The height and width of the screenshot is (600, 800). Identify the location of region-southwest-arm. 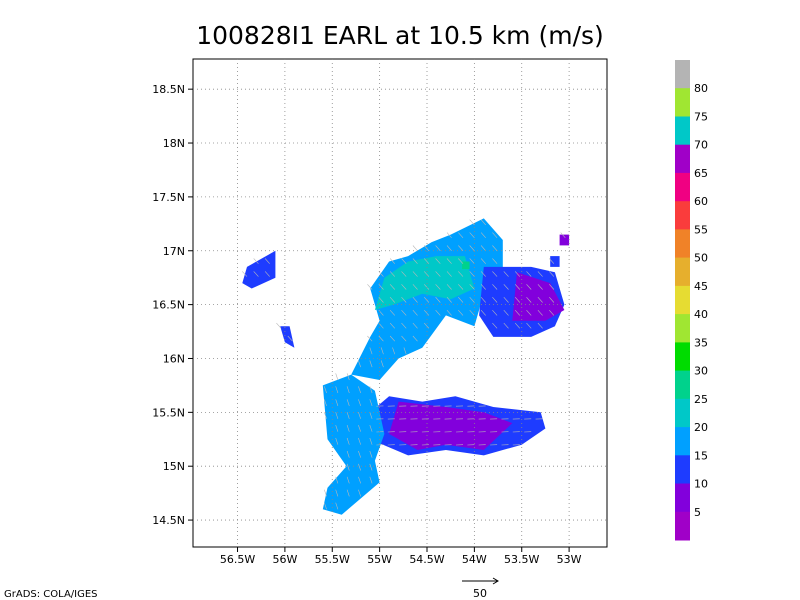
(353, 444).